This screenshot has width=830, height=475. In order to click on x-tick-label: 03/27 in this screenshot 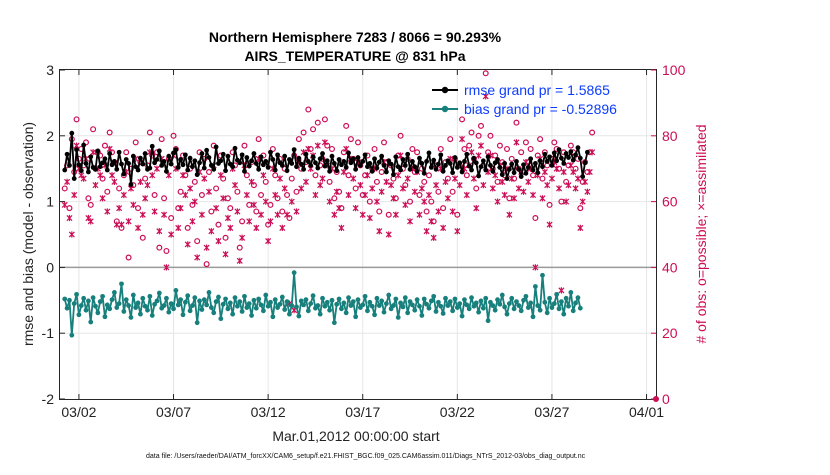, I will do `click(551, 412)`.